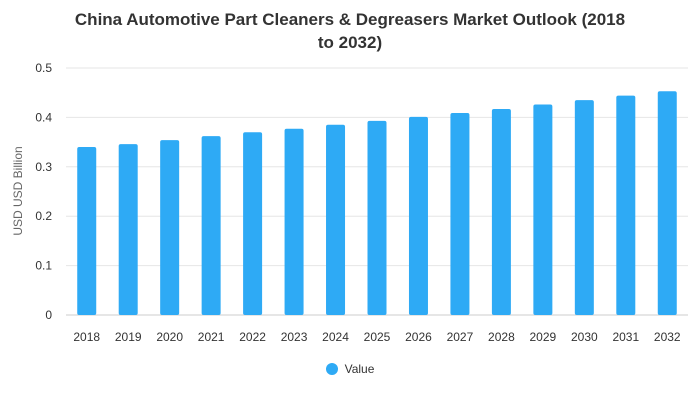  What do you see at coordinates (543, 337) in the screenshot?
I see `x-tick-label: 2029` at bounding box center [543, 337].